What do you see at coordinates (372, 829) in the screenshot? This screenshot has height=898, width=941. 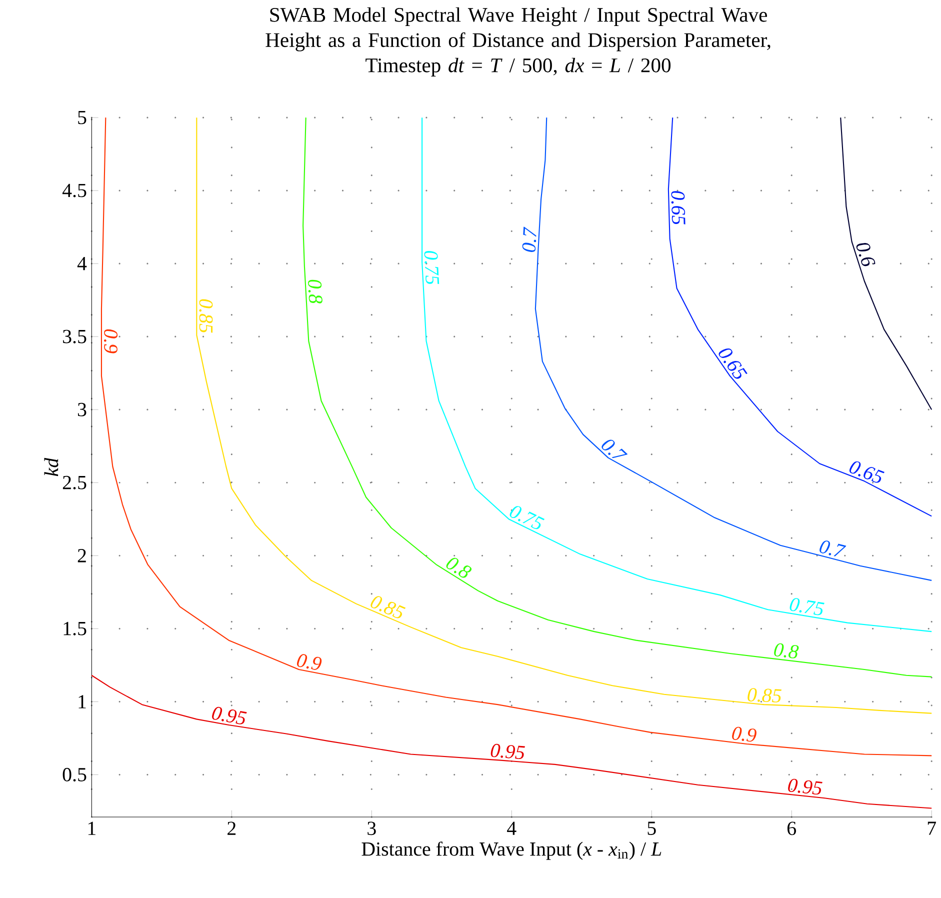 I see `x-tick-label: 3` at bounding box center [372, 829].